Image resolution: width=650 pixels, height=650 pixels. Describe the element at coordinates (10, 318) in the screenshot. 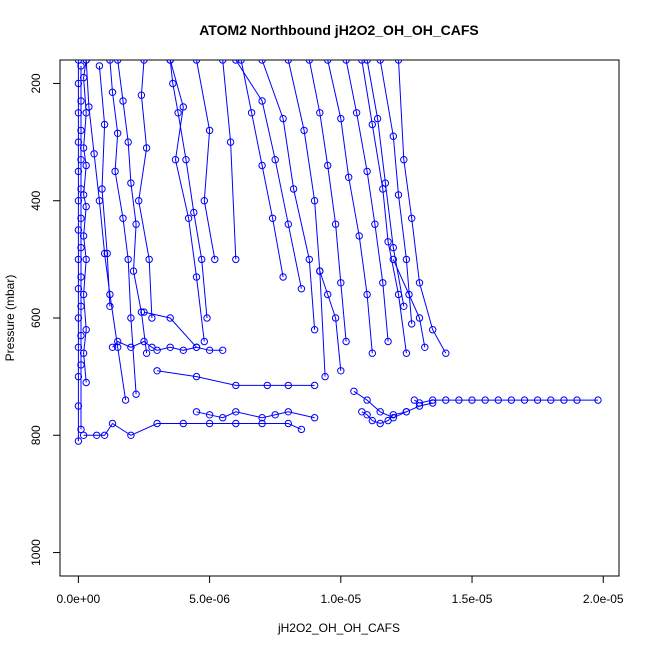

I see `y-axis-label: Pressure (mbar)` at that location.